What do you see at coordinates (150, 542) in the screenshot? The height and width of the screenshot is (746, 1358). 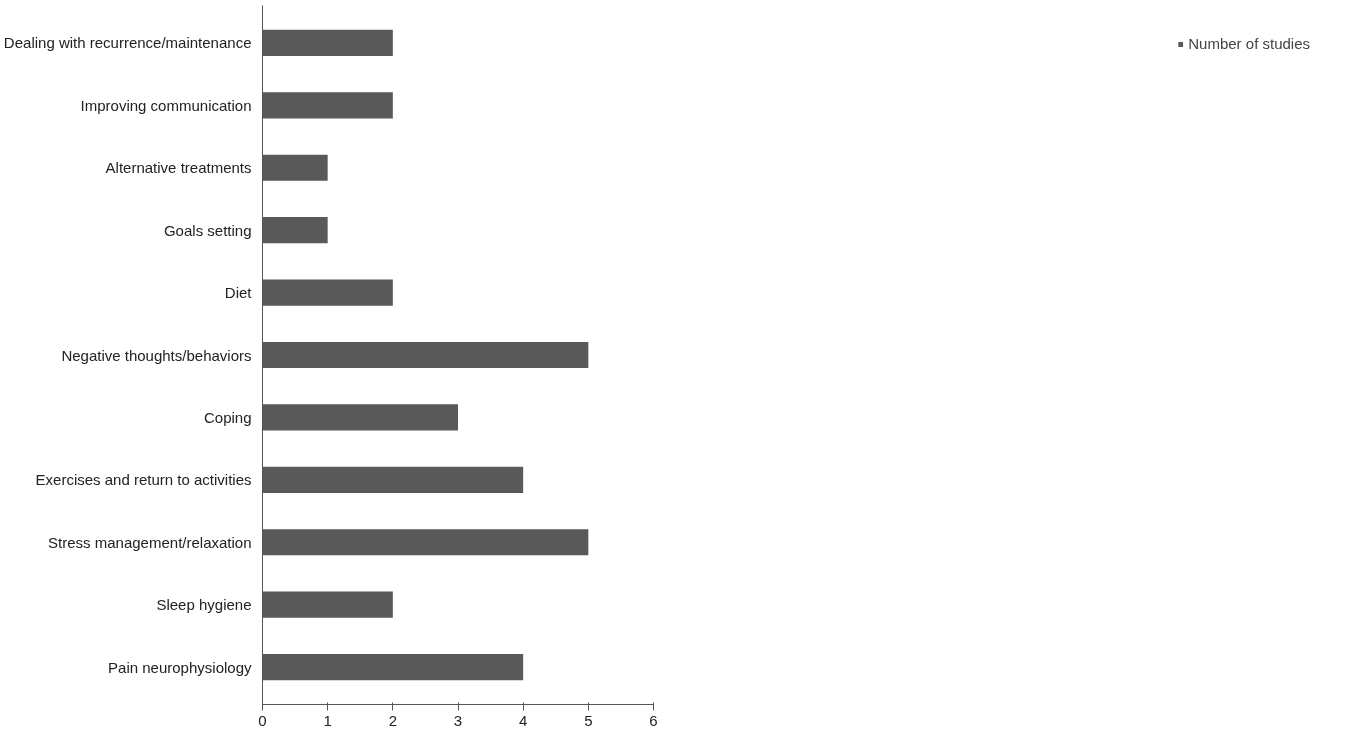 I see `y-tick-label: Stress management/relaxation` at bounding box center [150, 542].